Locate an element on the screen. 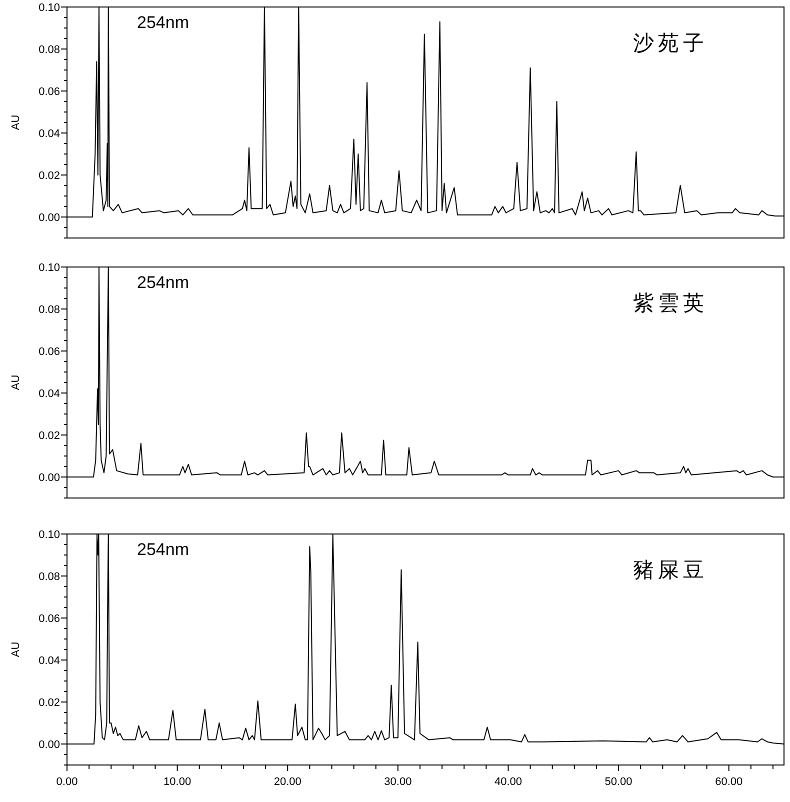 This screenshot has height=802, width=790. text: 豬屎豆 is located at coordinates (670, 570).